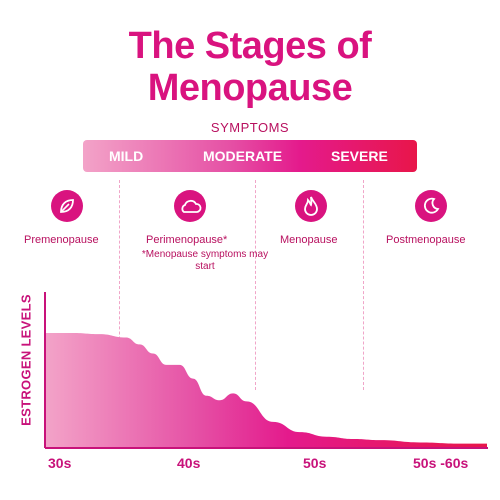  Describe the element at coordinates (315, 463) in the screenshot. I see `x-tick-label: 50s` at that location.